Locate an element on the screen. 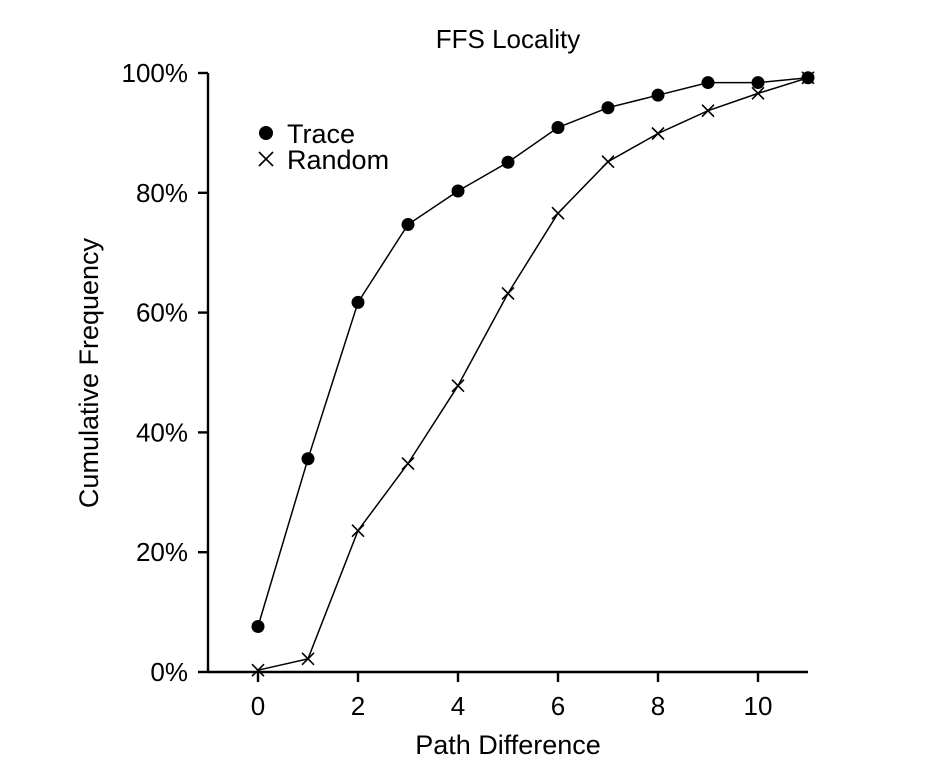 The width and height of the screenshot is (949, 771). y-axis-title: Cumulative Frequency is located at coordinates (89, 372).